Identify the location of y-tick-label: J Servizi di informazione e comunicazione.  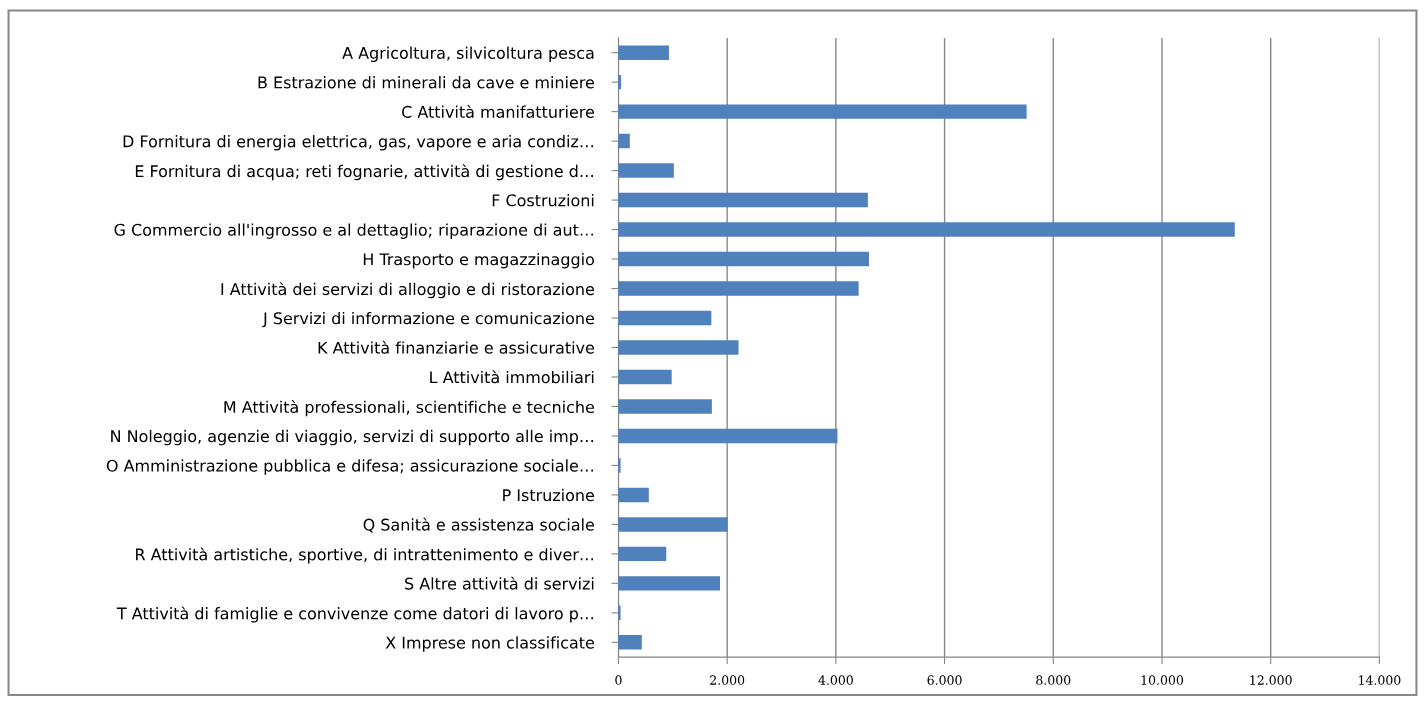
(428, 319).